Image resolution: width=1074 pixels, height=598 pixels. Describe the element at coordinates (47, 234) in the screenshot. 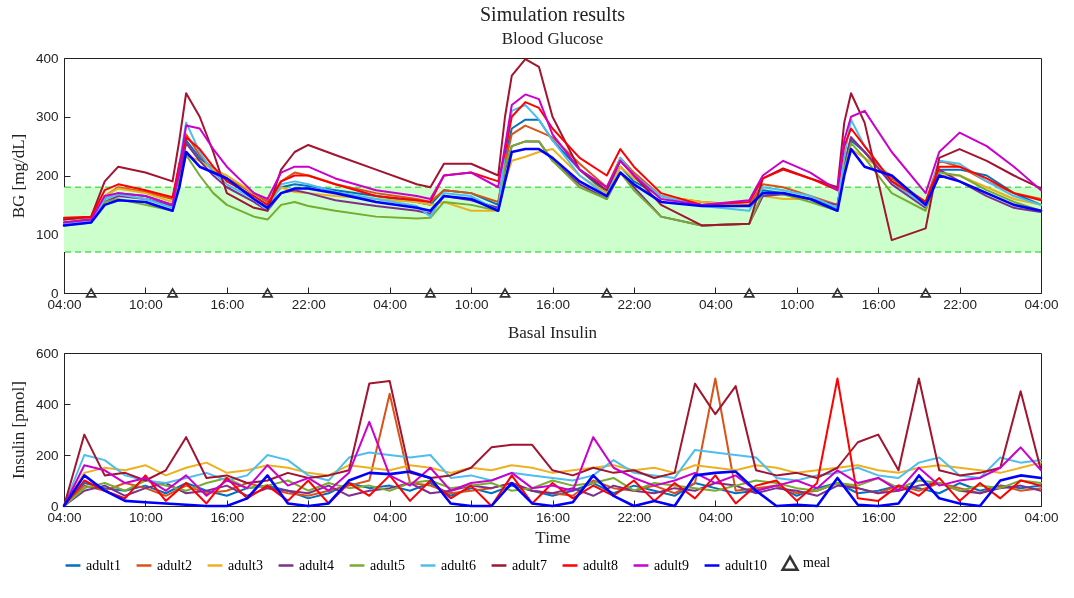

I see `y-tick-label: 100` at that location.